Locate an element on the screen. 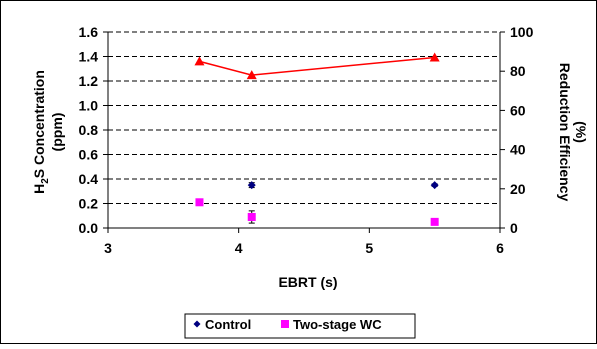  legend-marker-two-stage-wc is located at coordinates (285, 324).